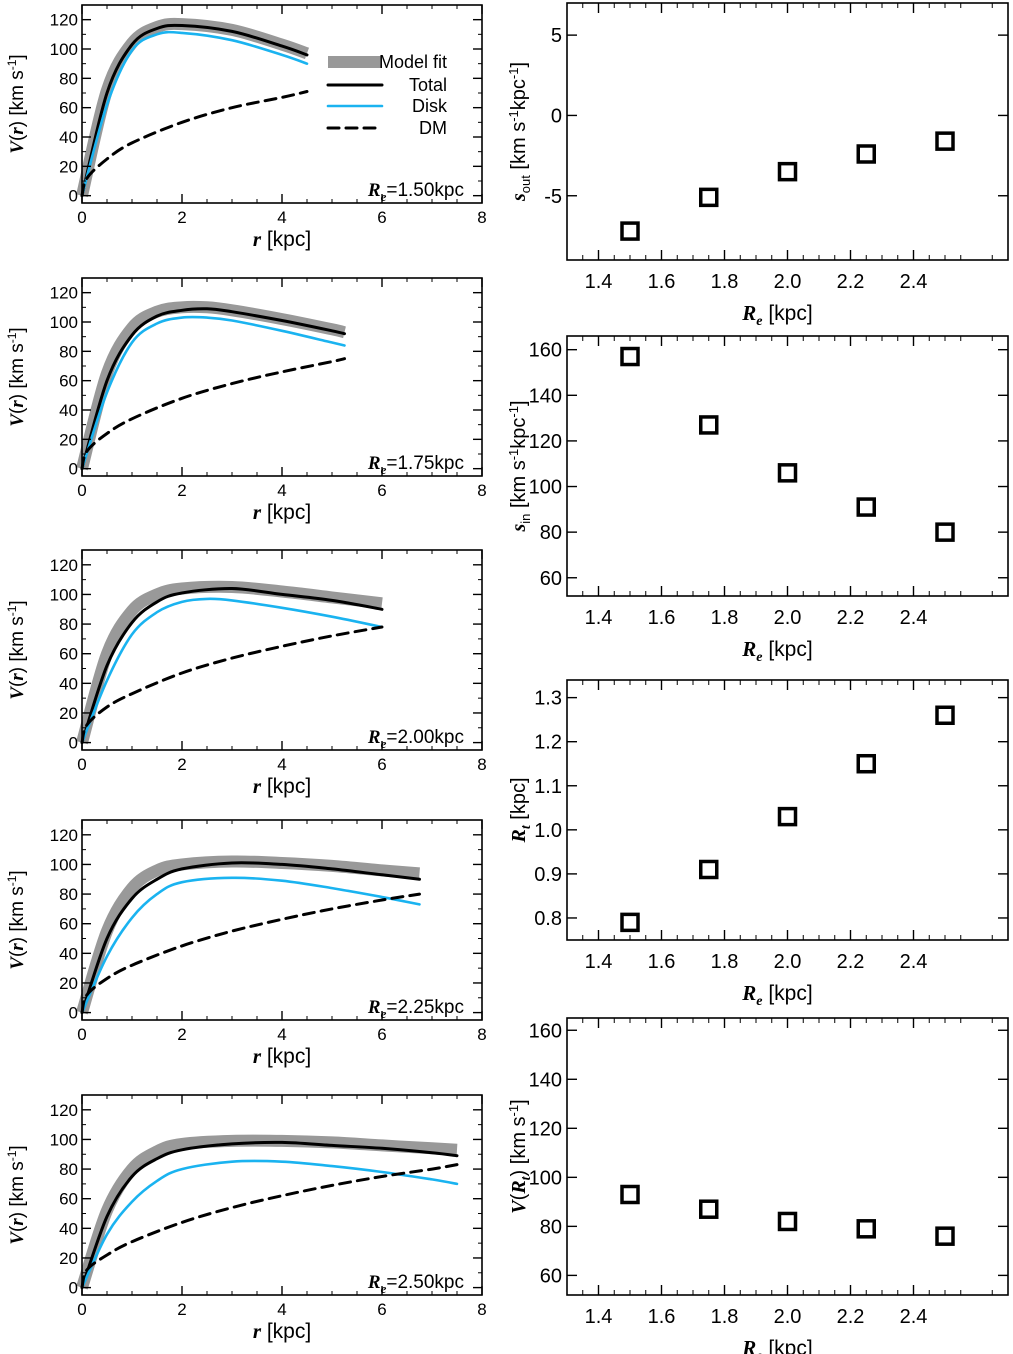 Image resolution: width=1013 pixels, height=1354 pixels. What do you see at coordinates (748, 1345) in the screenshot?
I see `x-label-symbol: R` at bounding box center [748, 1345].